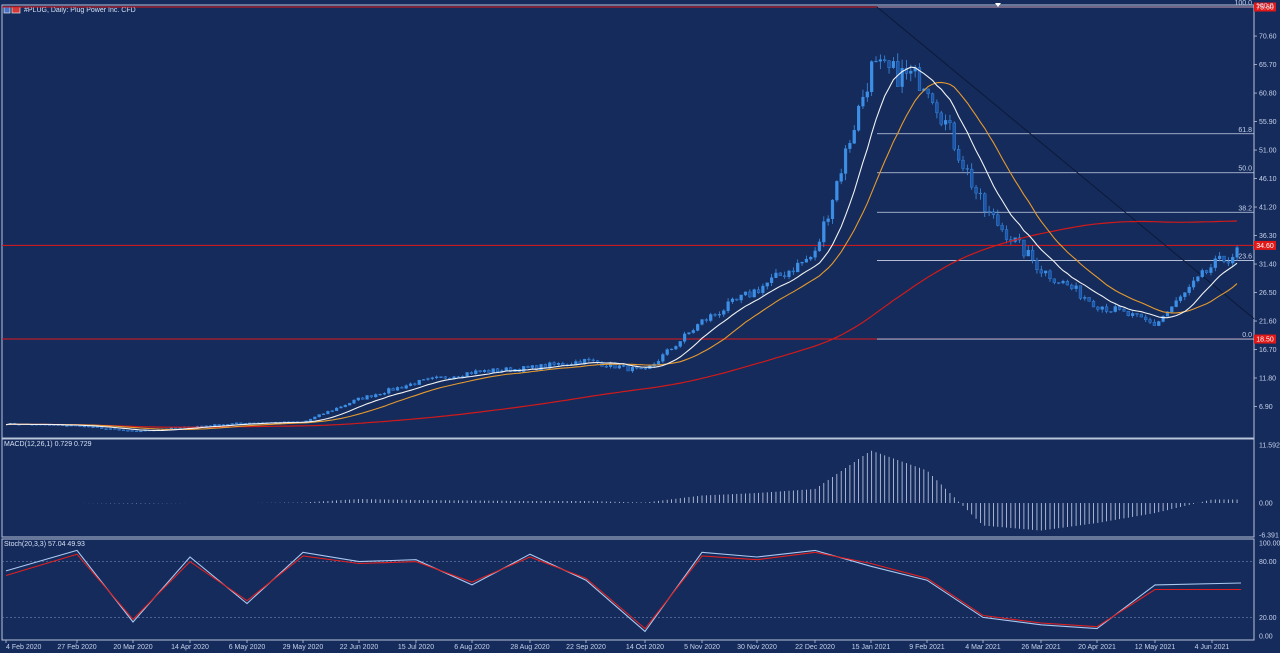 Image resolution: width=1280 pixels, height=653 pixels. I want to click on price-tick-label: 41.20, so click(1268, 208).